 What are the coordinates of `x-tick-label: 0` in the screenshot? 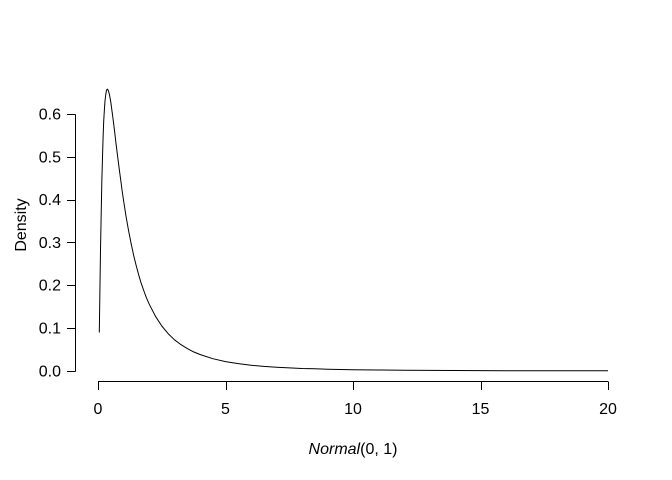 It's located at (98, 409).